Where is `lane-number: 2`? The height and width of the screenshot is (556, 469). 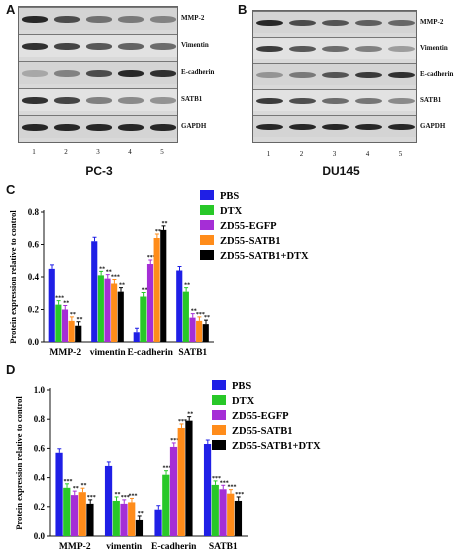 lane-number: 2 is located at coordinates (66, 152).